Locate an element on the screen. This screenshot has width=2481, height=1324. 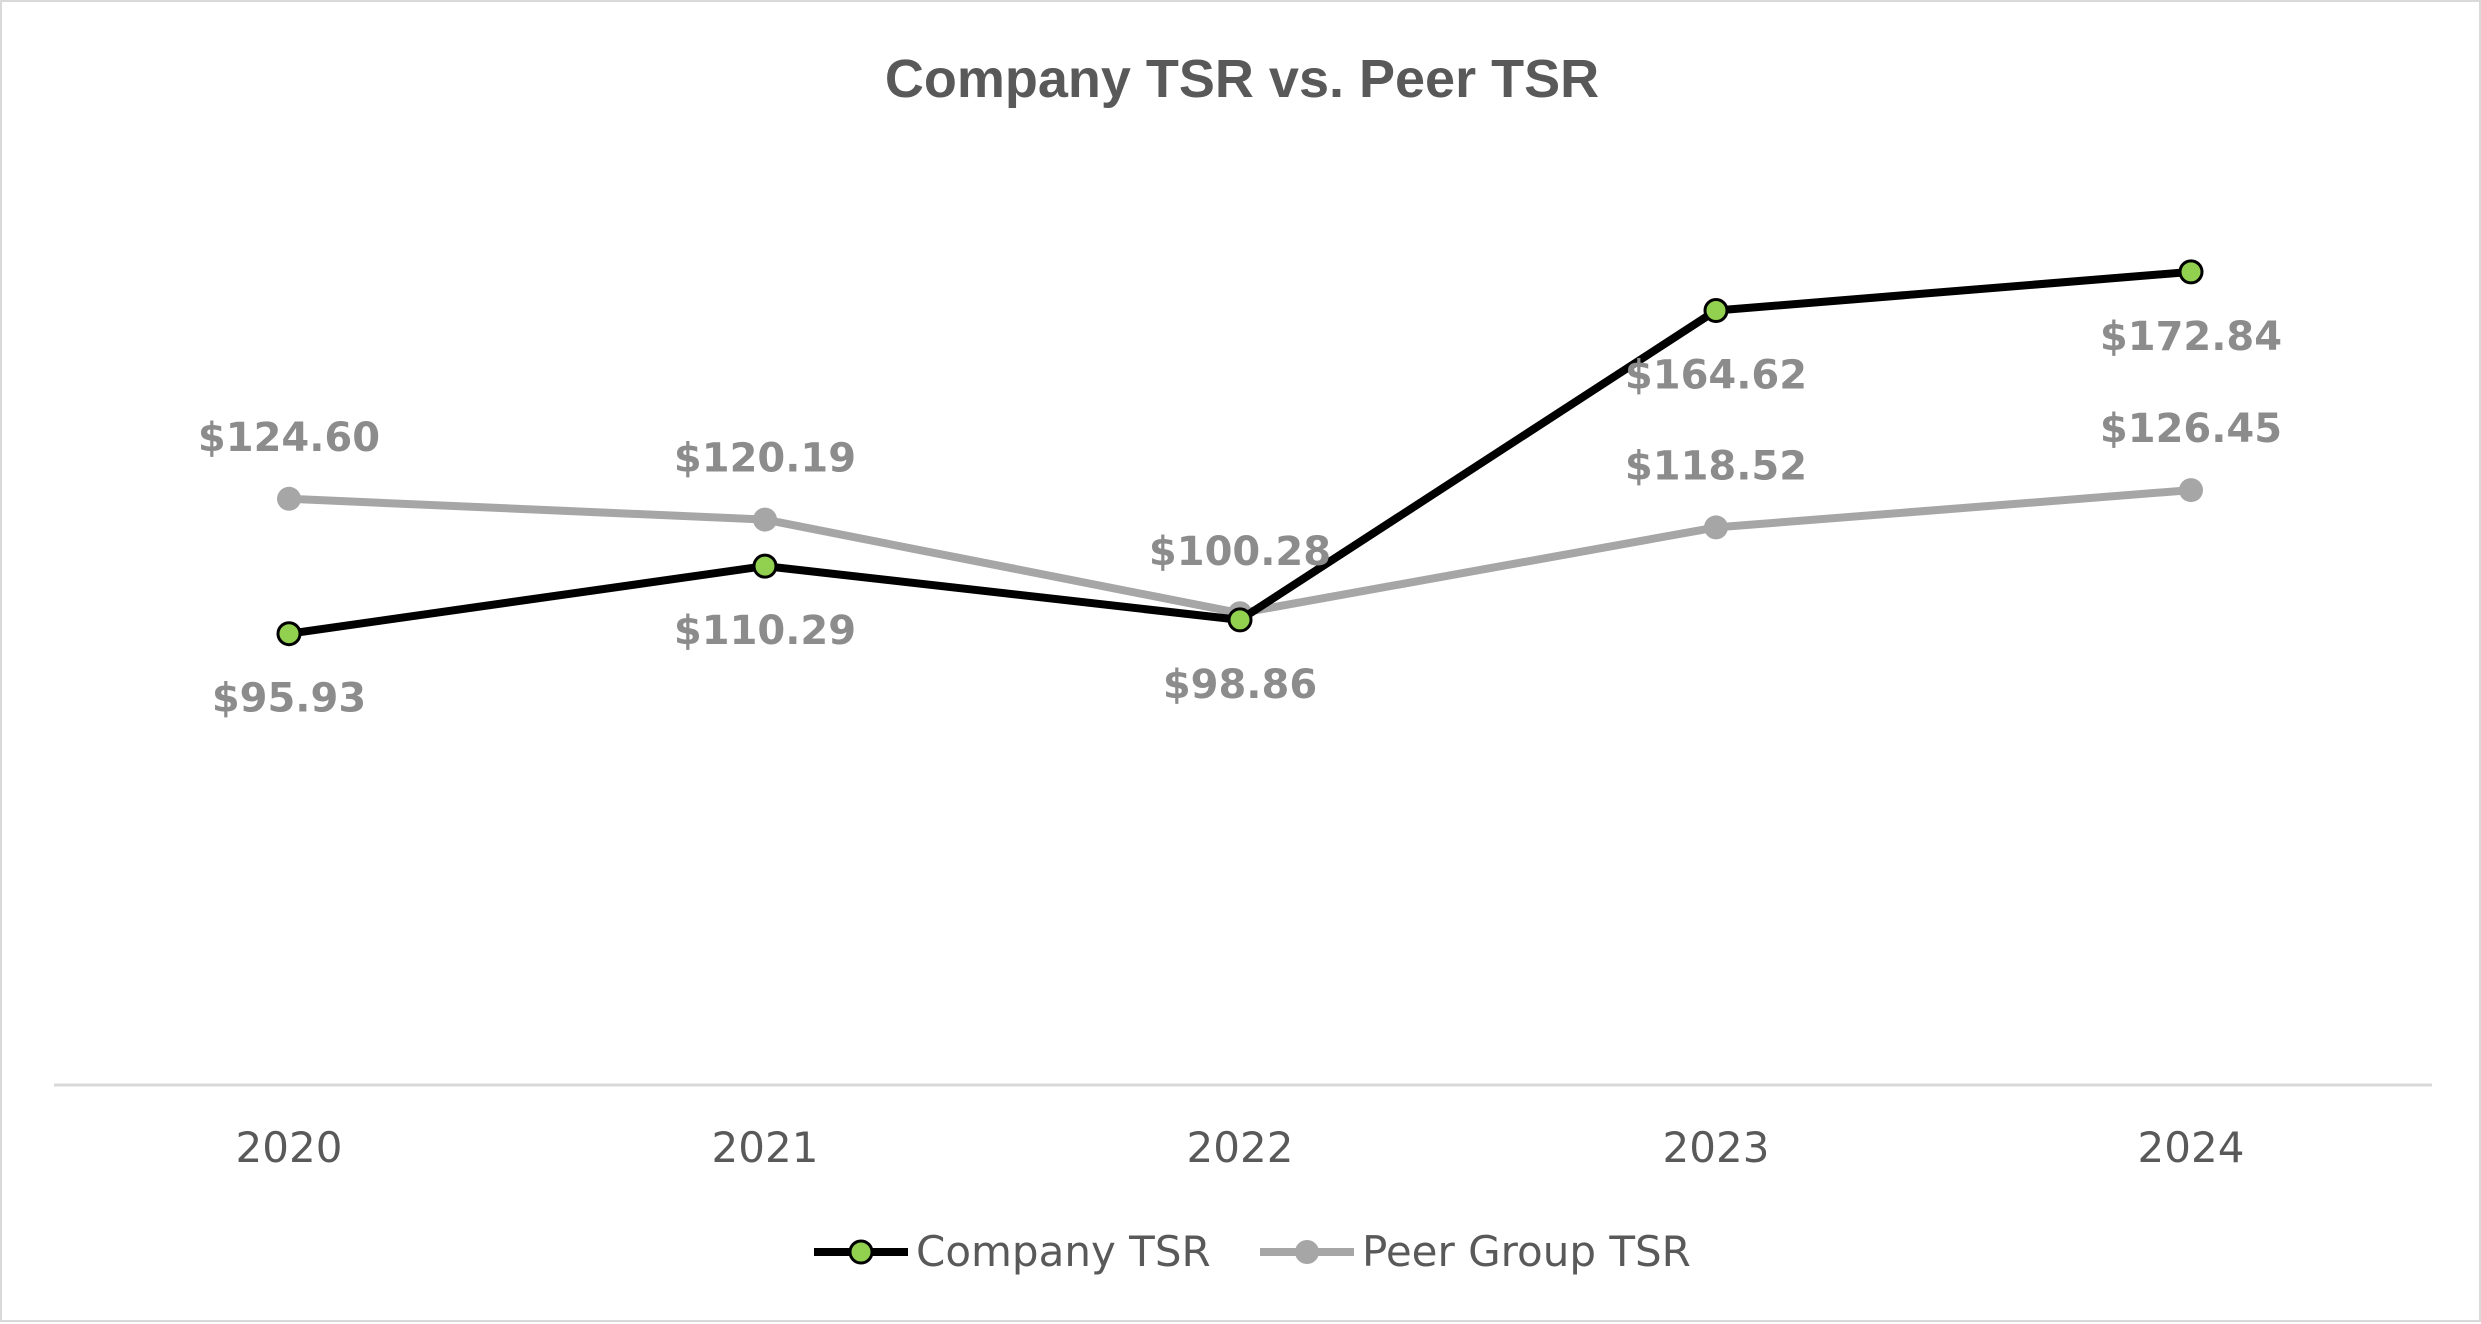
data-label-peer-2020: $124.60 is located at coordinates (289, 438).